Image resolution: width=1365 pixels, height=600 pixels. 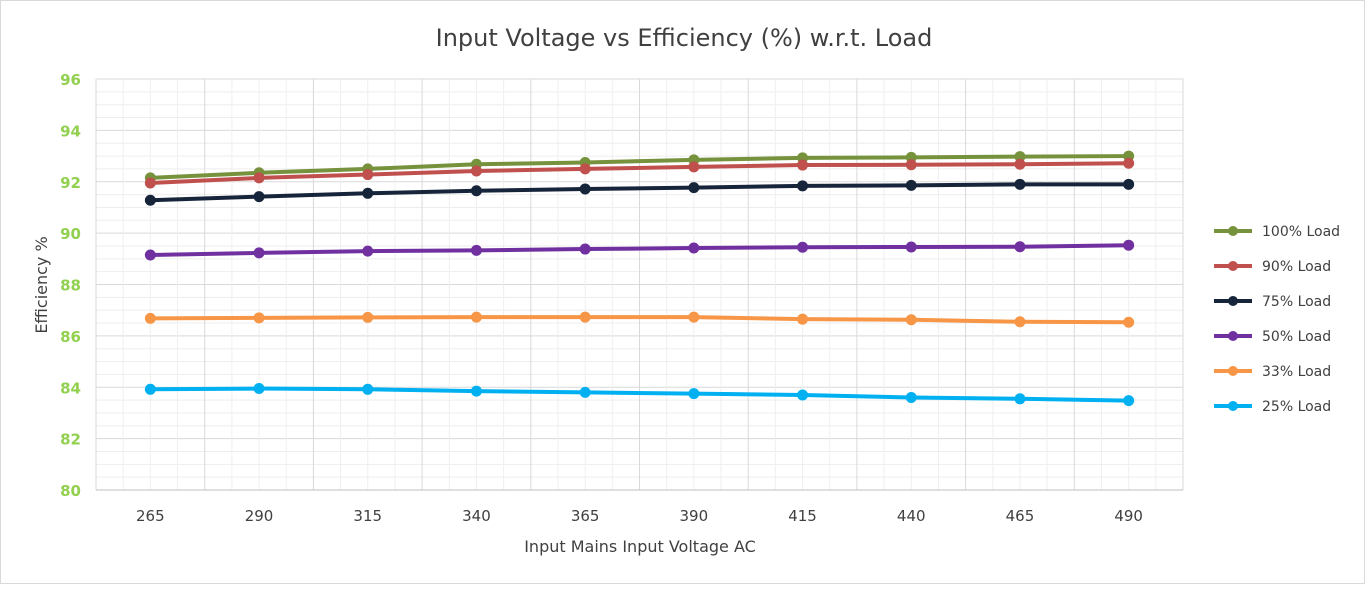 I want to click on legend-item: 33% Load, so click(x=1272, y=372).